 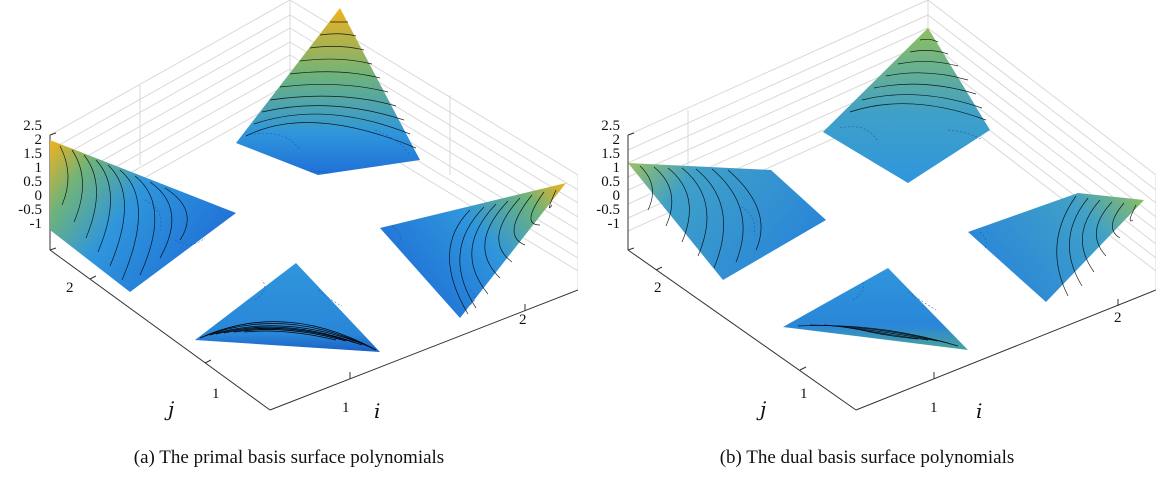 What do you see at coordinates (473, 250) in the screenshot?
I see `surface-right-a` at bounding box center [473, 250].